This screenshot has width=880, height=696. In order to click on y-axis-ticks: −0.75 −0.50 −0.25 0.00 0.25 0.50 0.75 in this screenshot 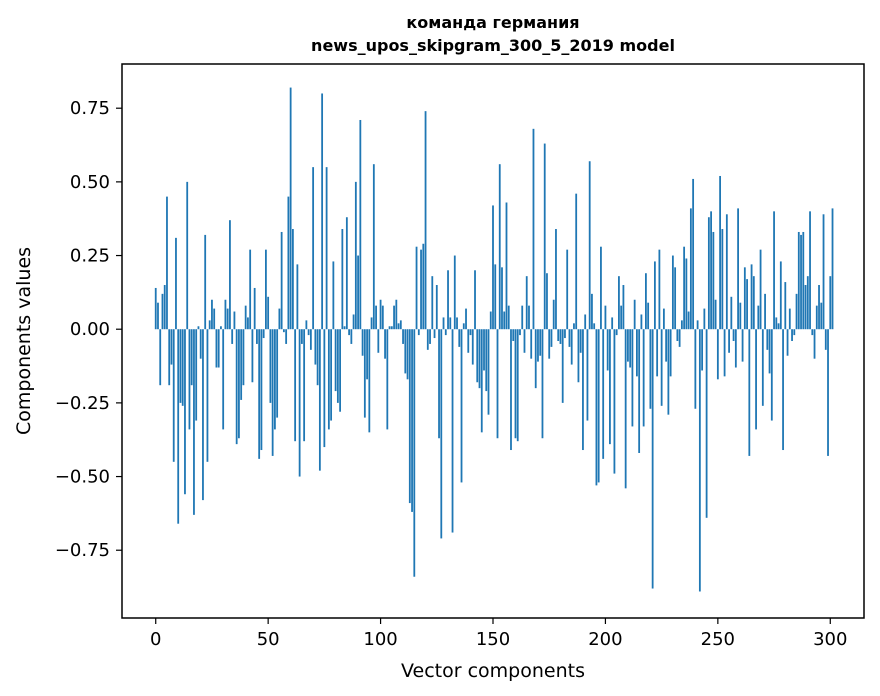, I will do `click(88, 329)`.